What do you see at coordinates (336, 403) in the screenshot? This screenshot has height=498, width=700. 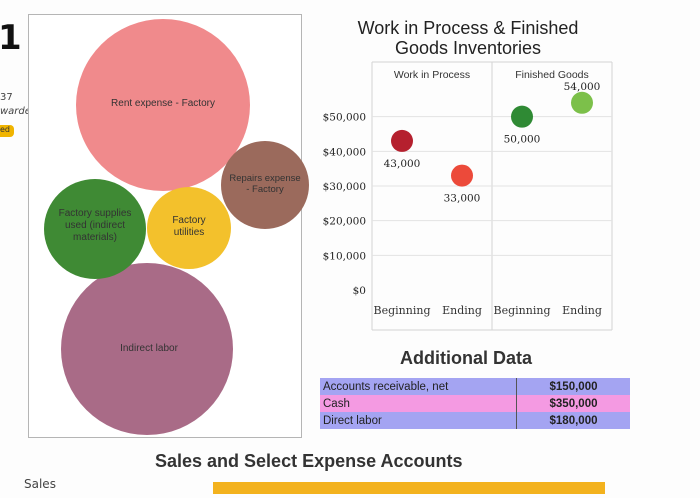 I see `row-label: Cash` at bounding box center [336, 403].